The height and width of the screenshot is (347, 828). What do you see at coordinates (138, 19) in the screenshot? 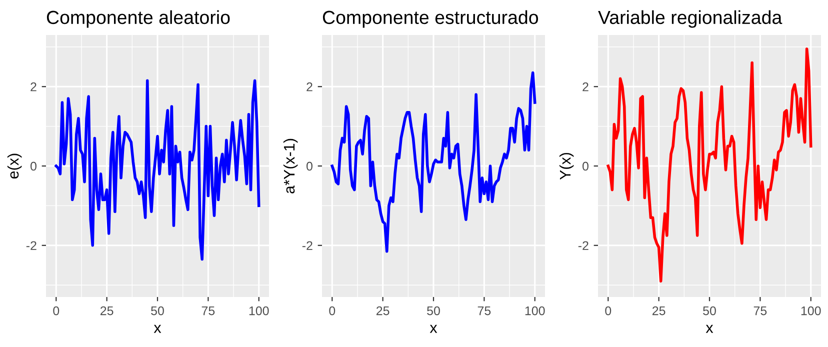
I see `chart-title: Componente aleatorio` at bounding box center [138, 19].